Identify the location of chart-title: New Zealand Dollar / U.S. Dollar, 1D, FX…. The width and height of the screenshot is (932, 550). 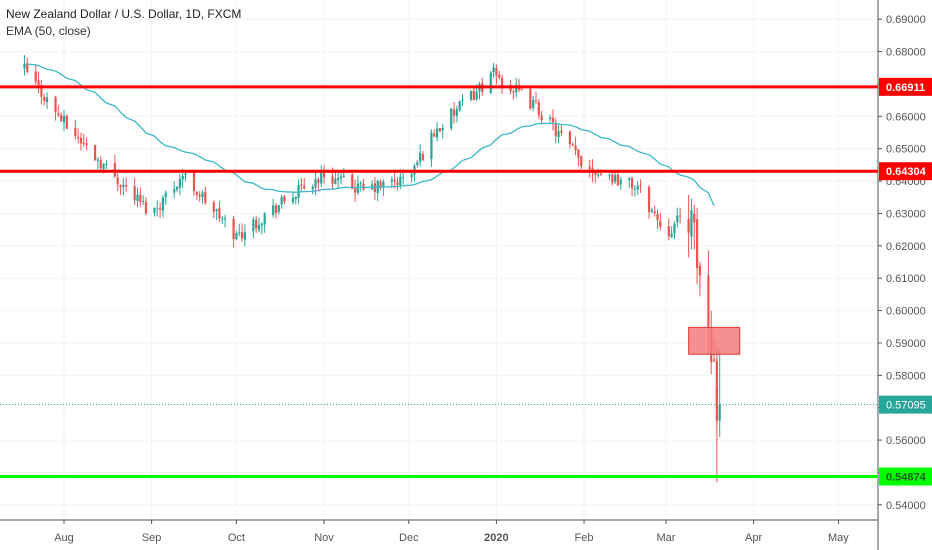
(124, 14).